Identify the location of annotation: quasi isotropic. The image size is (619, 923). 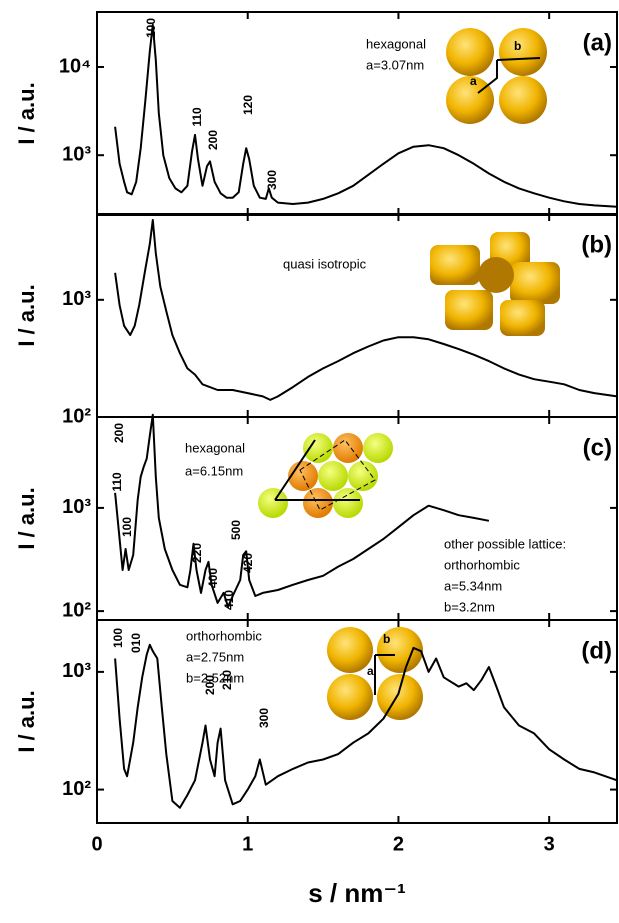
(325, 263).